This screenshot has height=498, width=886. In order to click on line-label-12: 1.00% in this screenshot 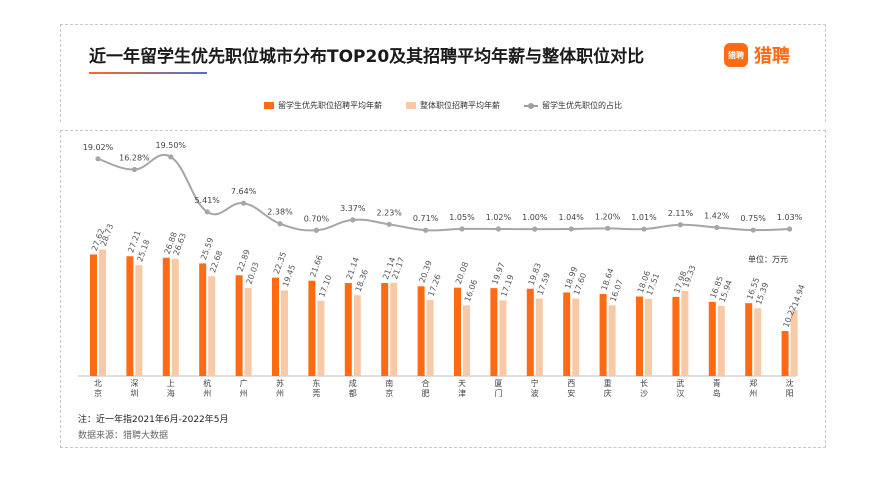, I will do `click(535, 217)`.